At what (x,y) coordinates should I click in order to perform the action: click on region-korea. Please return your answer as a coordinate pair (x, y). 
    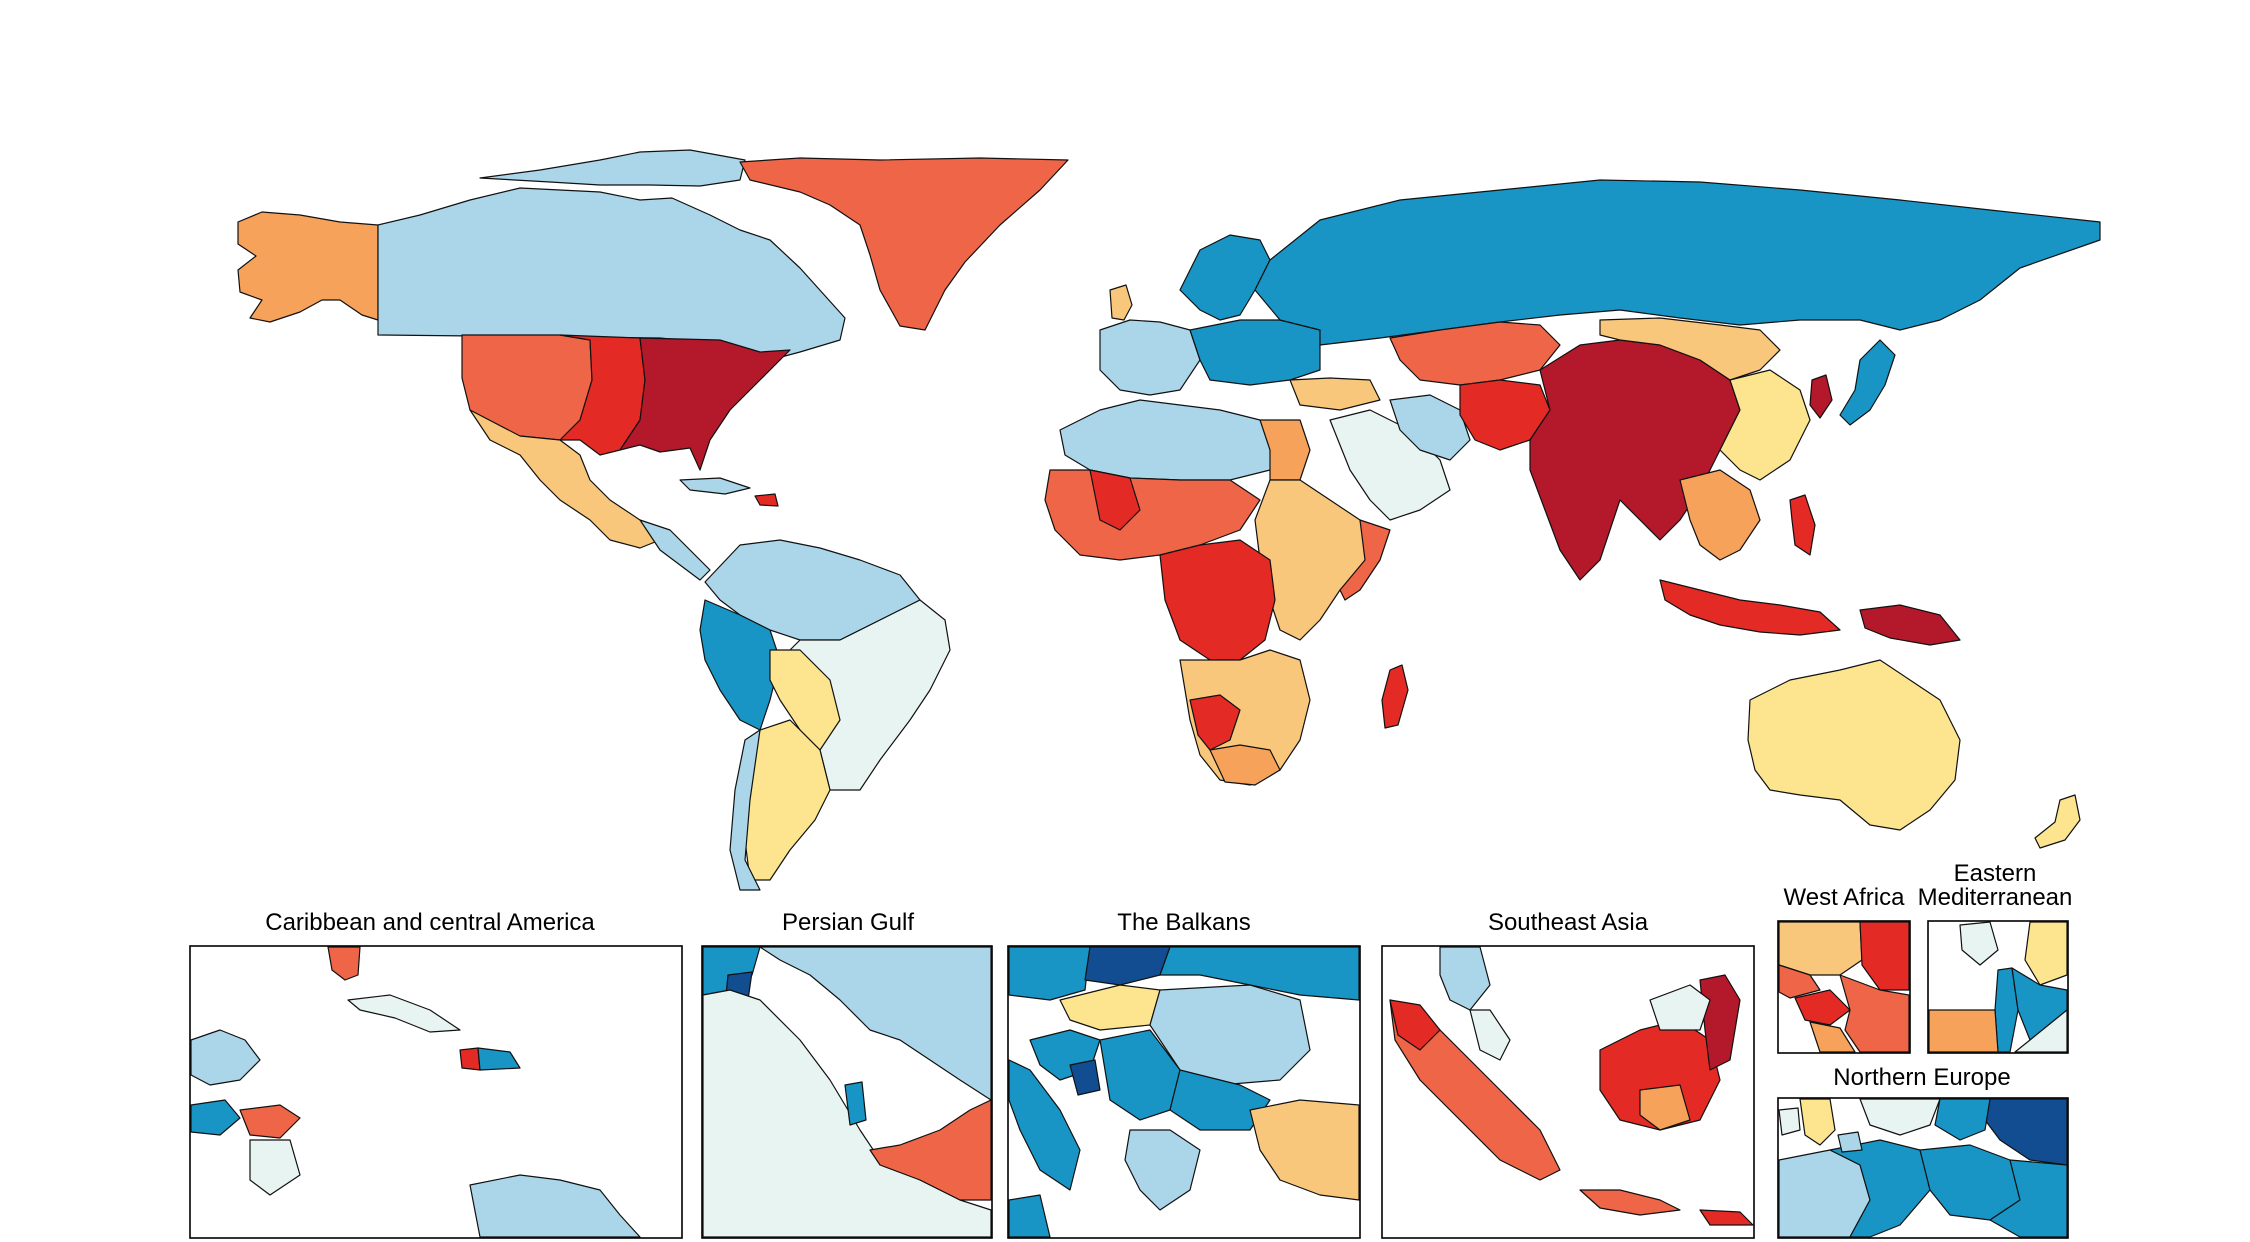
    Looking at the image, I should click on (1821, 396).